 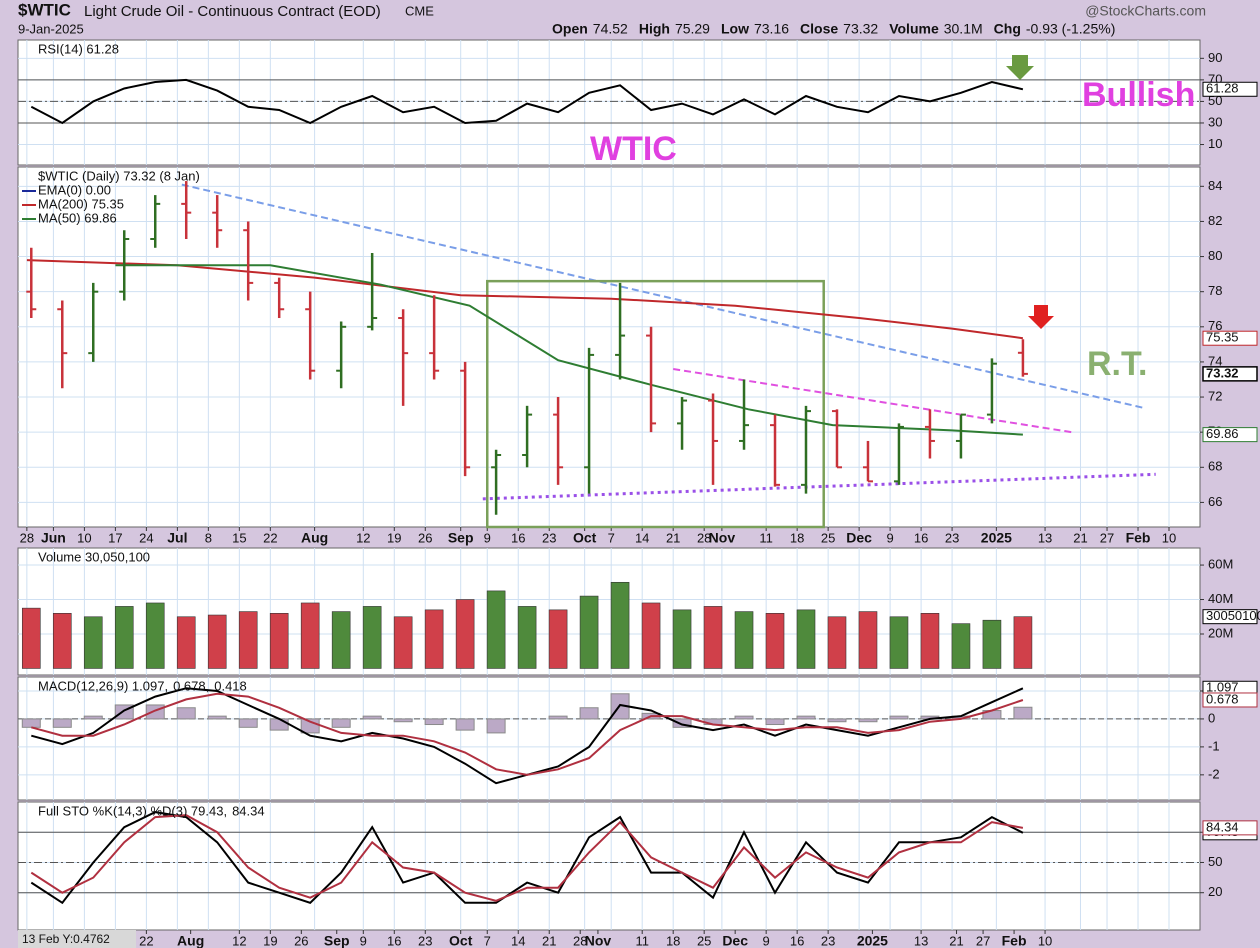 What do you see at coordinates (27, 537) in the screenshot?
I see `x-tick-label: 28` at bounding box center [27, 537].